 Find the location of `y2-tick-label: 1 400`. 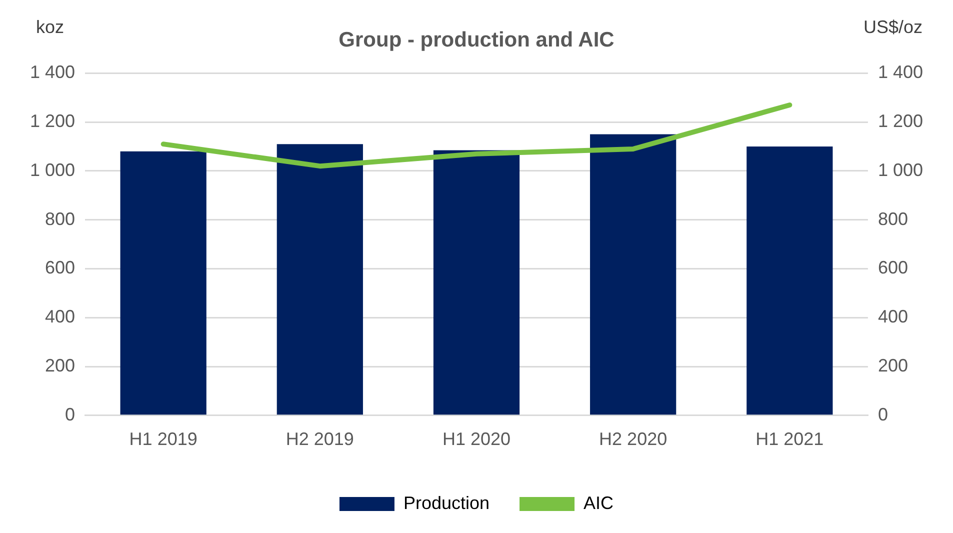

y2-tick-label: 1 400 is located at coordinates (901, 72).